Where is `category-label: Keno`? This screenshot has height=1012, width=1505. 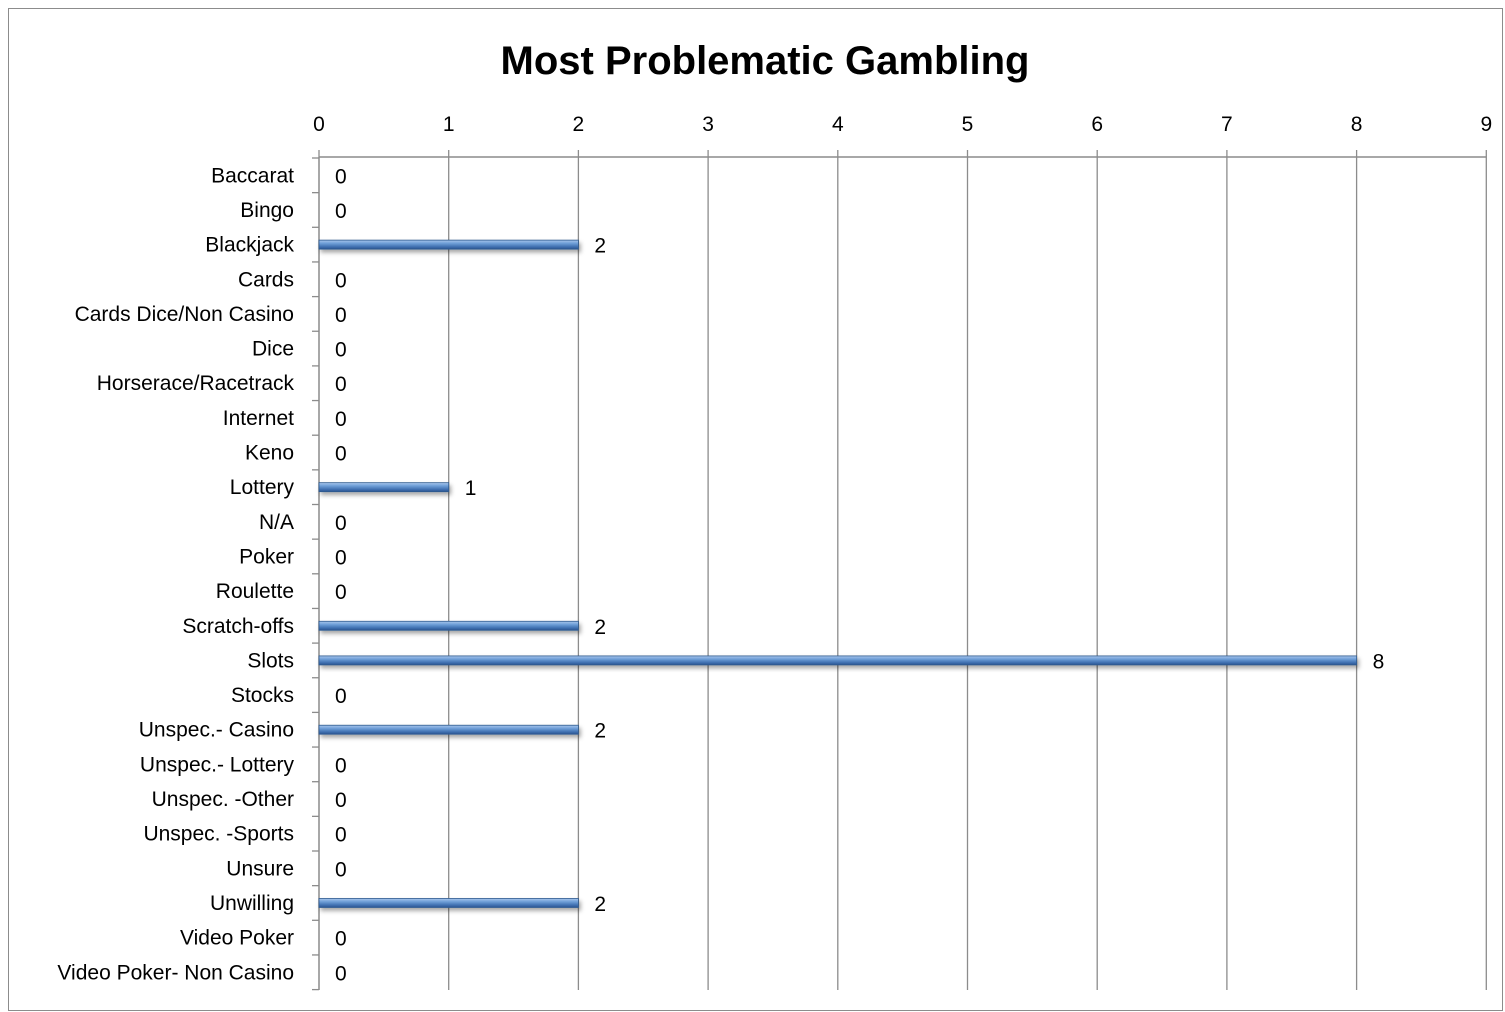 category-label: Keno is located at coordinates (269, 453).